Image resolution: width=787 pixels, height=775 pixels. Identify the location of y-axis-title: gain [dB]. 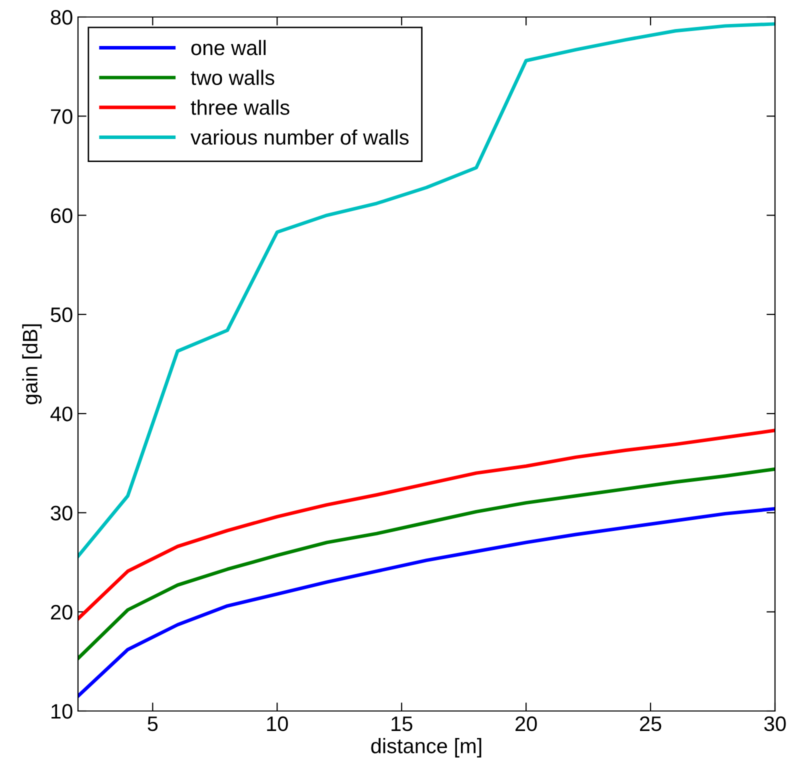
(32, 364).